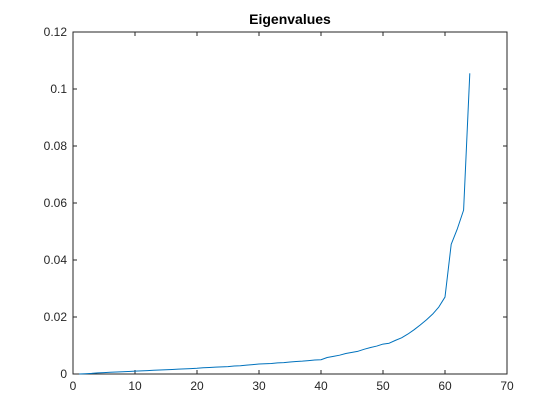  I want to click on y-tick-label: 0.06, so click(56, 203).